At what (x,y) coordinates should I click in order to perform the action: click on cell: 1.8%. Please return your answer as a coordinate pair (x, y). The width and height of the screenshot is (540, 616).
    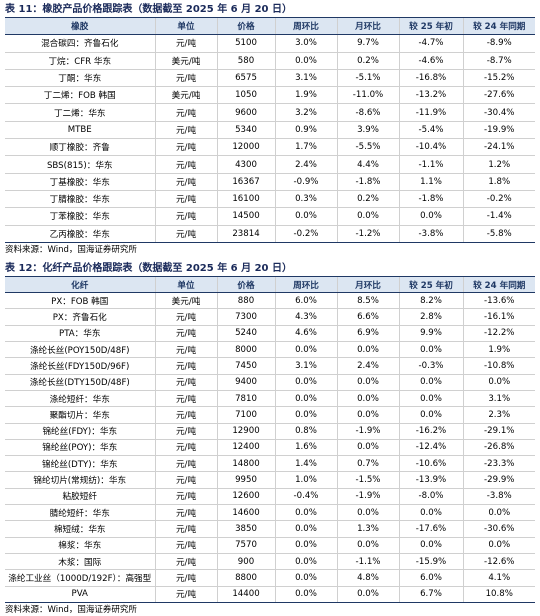
    Looking at the image, I should click on (498, 182).